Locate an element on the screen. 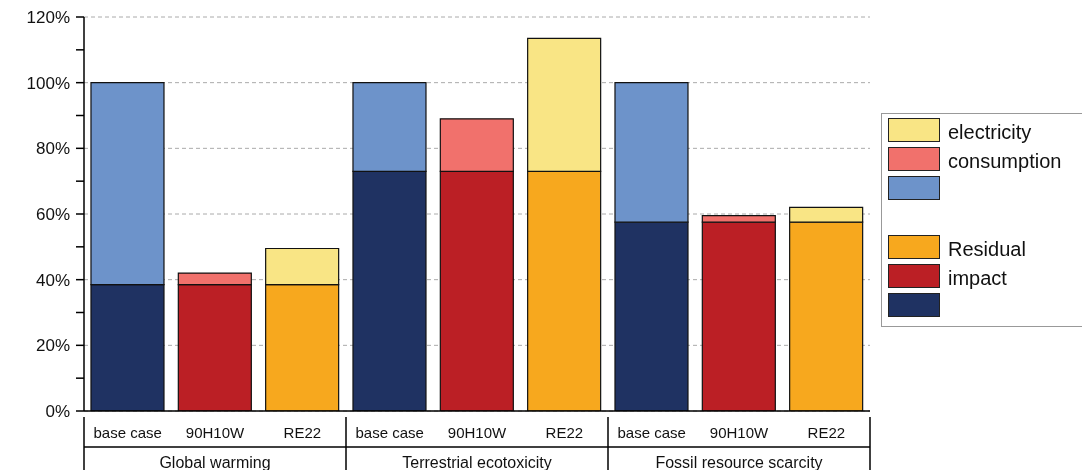  y-tick-label: 80% is located at coordinates (52, 149).